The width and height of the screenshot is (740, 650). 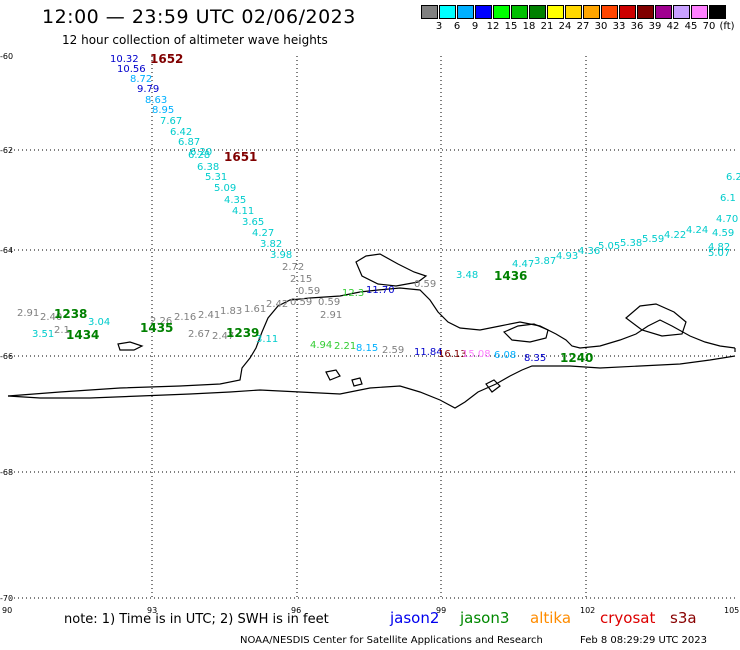 What do you see at coordinates (82, 335) in the screenshot?
I see `pass-time-label: 1434` at bounding box center [82, 335].